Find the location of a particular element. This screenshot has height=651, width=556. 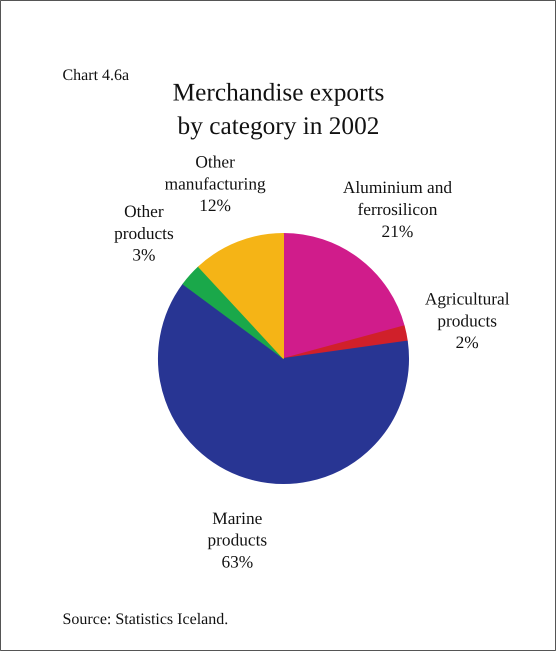

data-label: 12% is located at coordinates (215, 206).